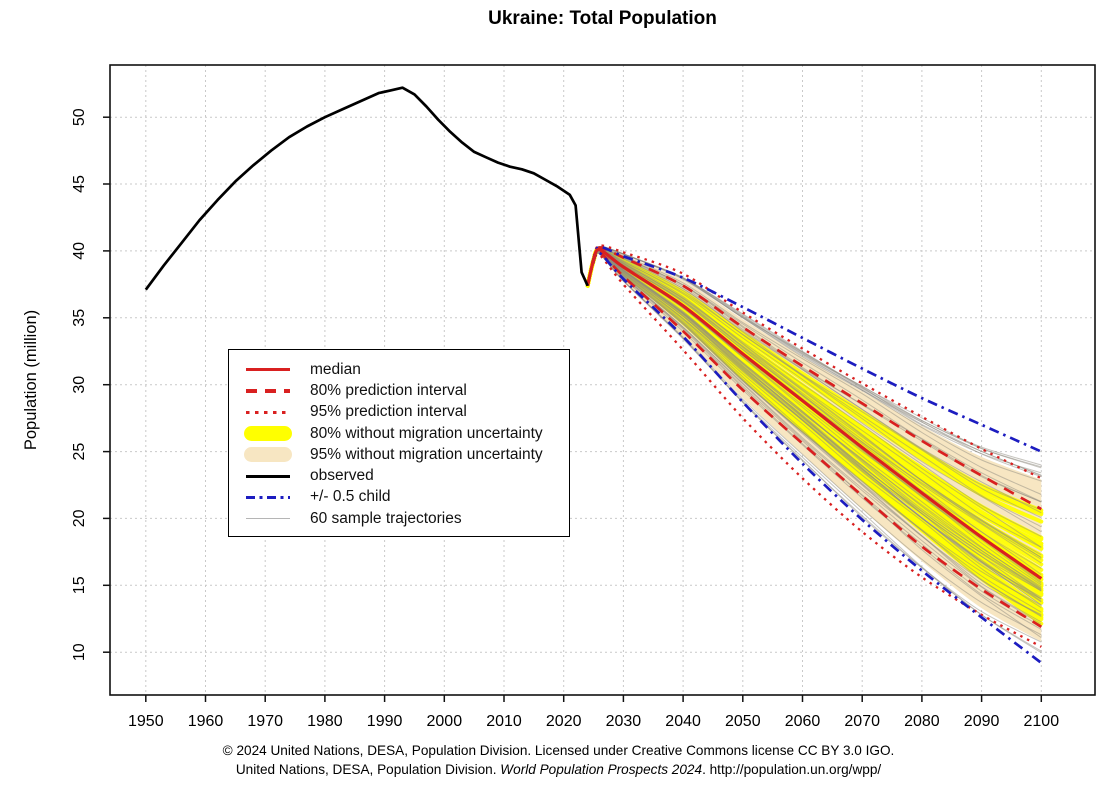 This screenshot has width=1117, height=806. I want to click on x-tick-label: 2010, so click(504, 721).